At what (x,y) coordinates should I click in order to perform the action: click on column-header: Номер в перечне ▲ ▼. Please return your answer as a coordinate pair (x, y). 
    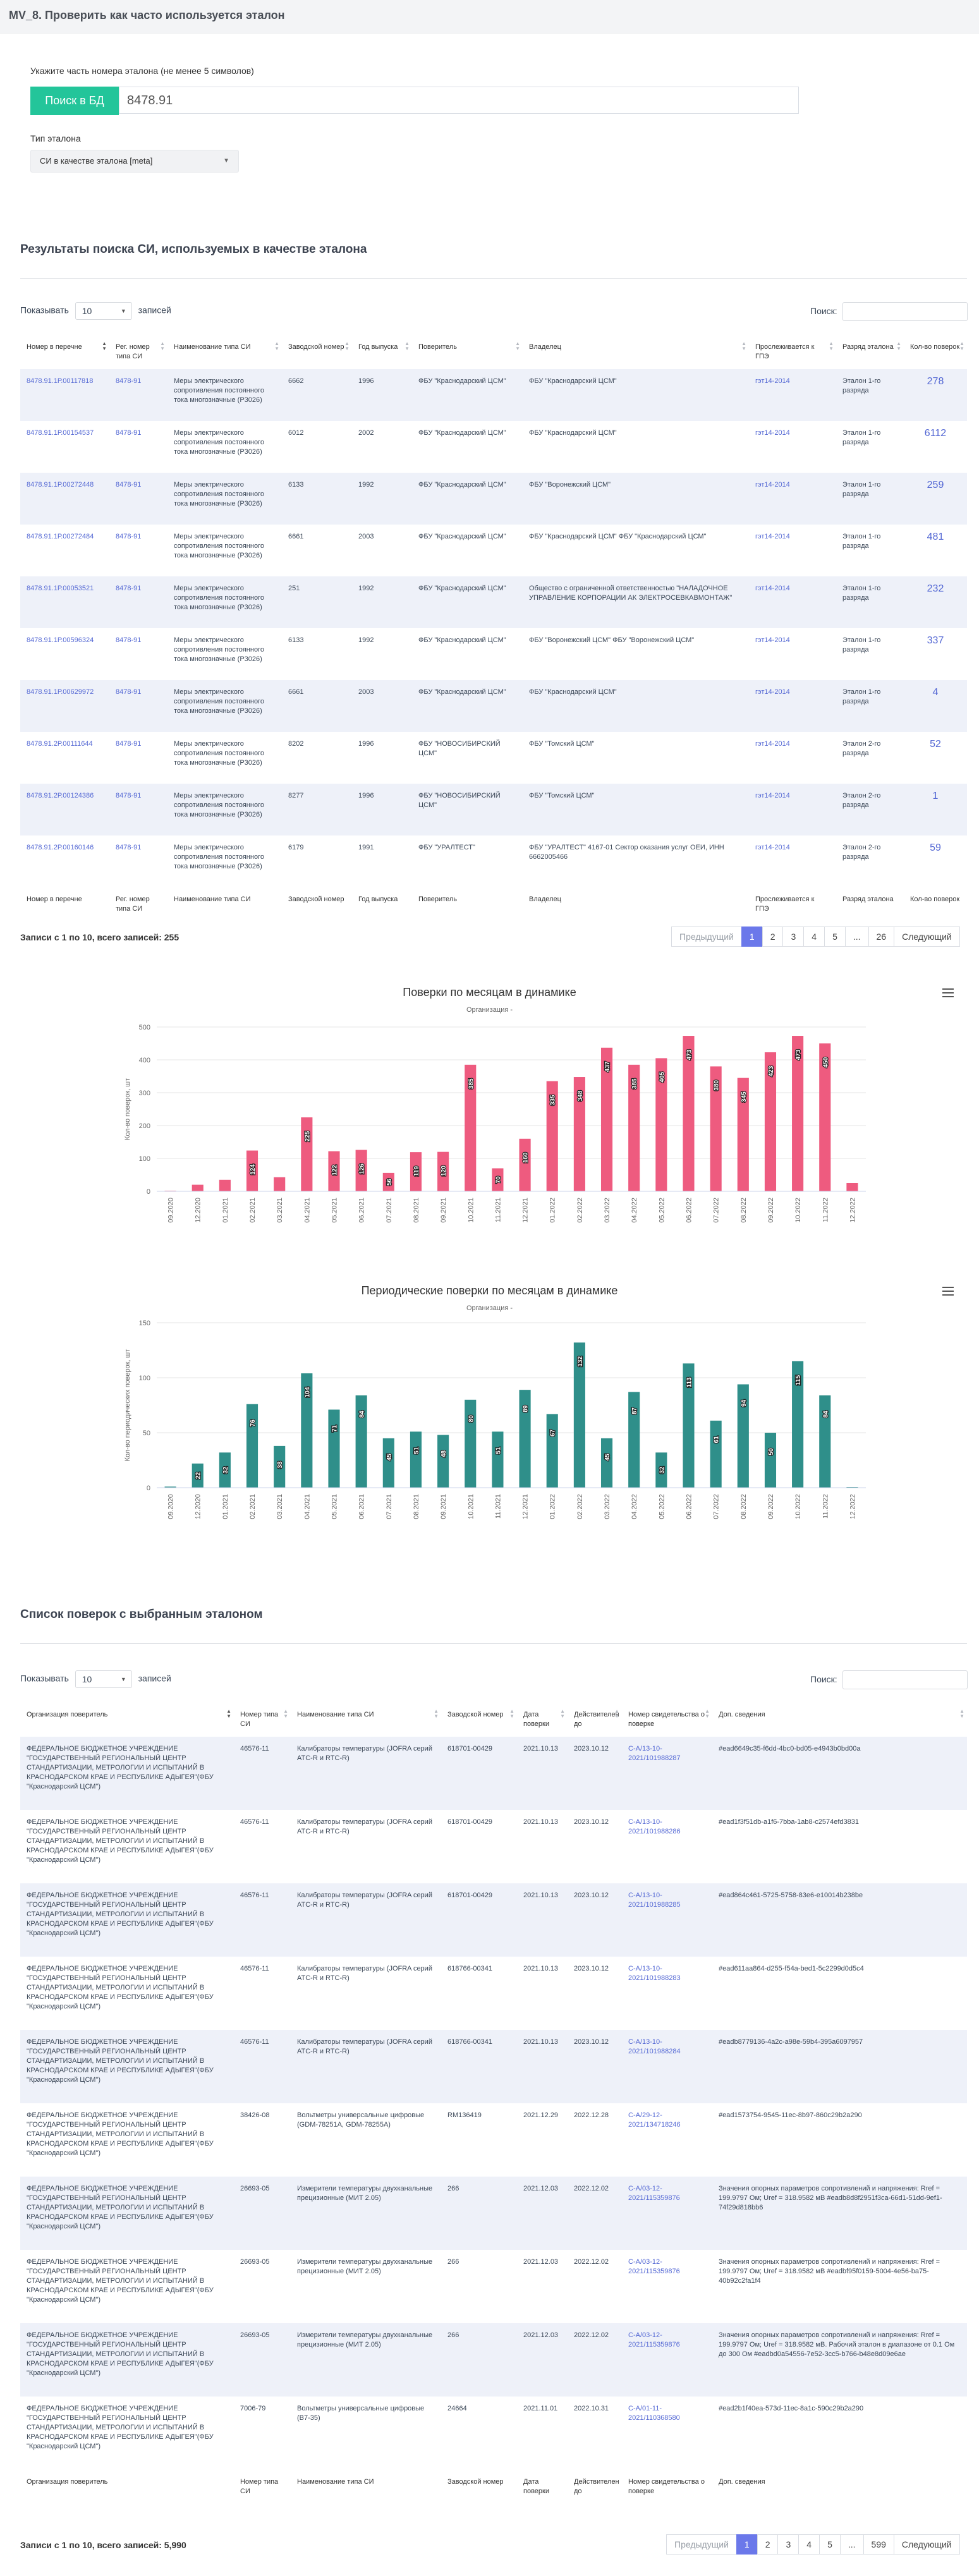
    Looking at the image, I should click on (67, 346).